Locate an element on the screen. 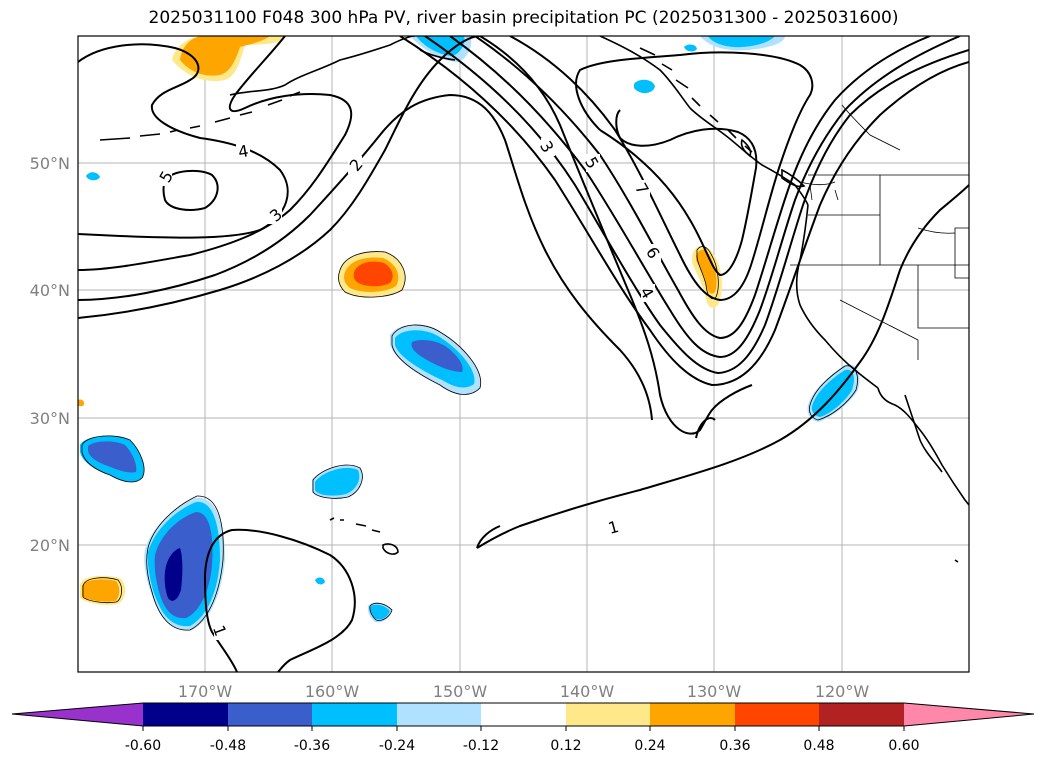 The width and height of the screenshot is (1047, 765). pv-contour-label: 1 is located at coordinates (613, 527).